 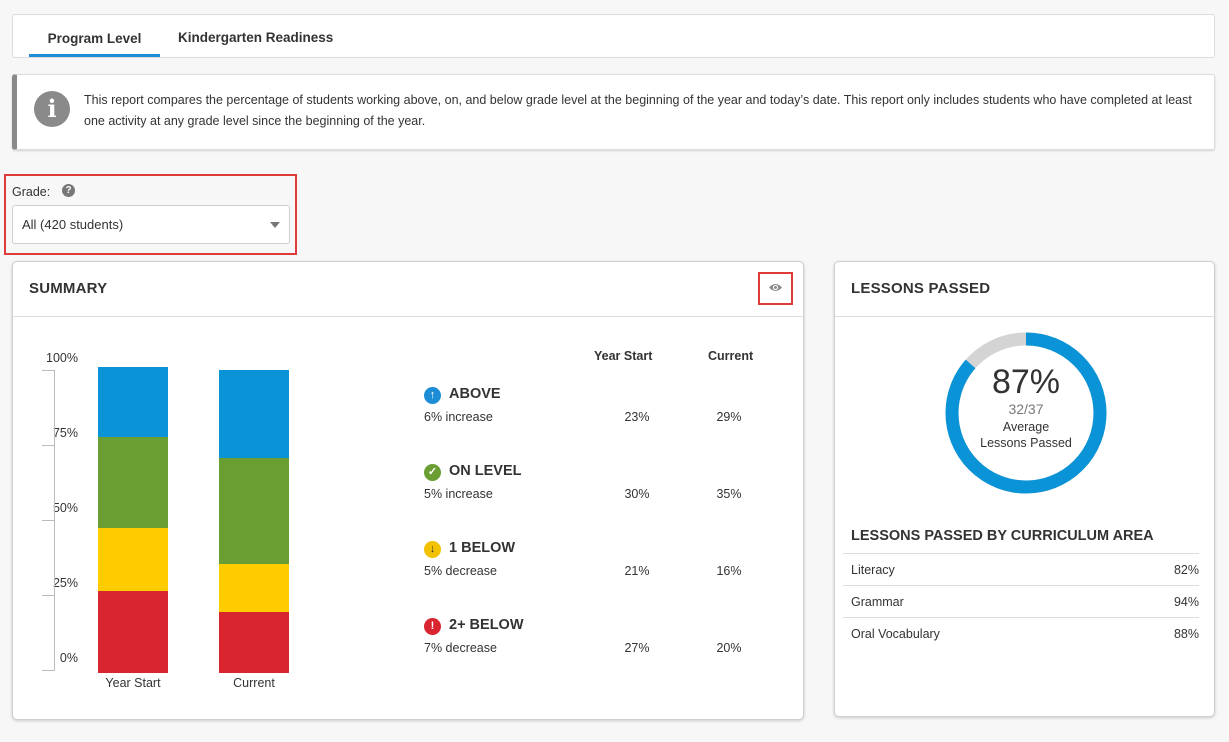 What do you see at coordinates (151, 224) in the screenshot?
I see `grade-select: All (420 students)` at bounding box center [151, 224].